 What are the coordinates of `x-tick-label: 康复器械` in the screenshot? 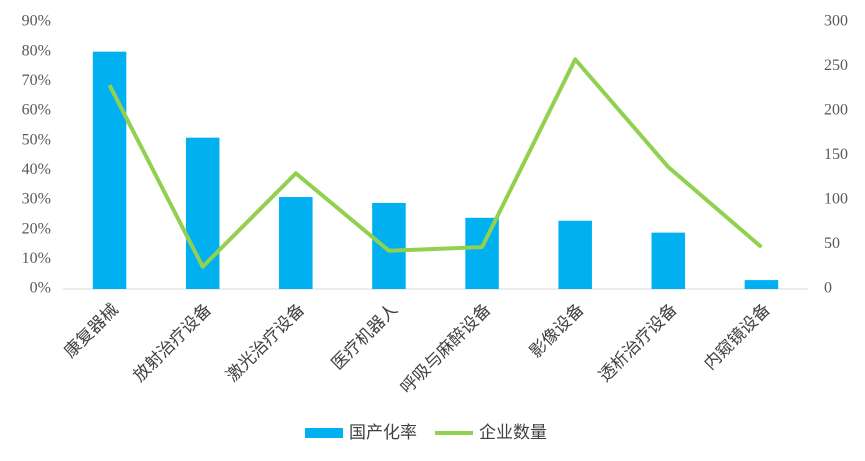 It's located at (91, 331).